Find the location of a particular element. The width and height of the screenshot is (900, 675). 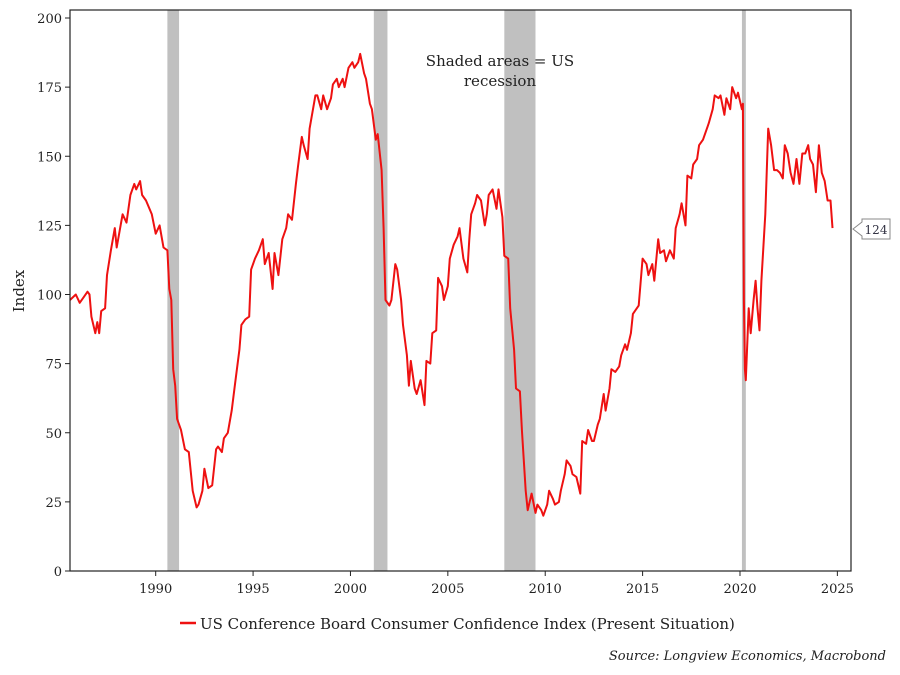

y-tick-label: 175 is located at coordinates (49, 88).